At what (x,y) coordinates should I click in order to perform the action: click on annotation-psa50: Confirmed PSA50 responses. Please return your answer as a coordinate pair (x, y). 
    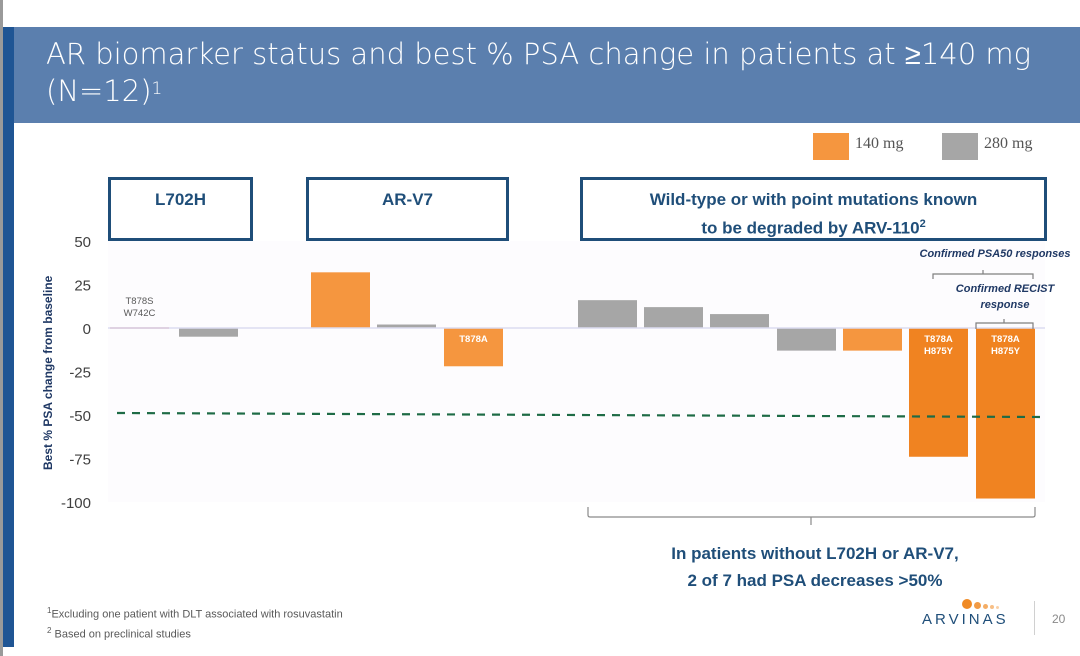
    Looking at the image, I should click on (995, 254).